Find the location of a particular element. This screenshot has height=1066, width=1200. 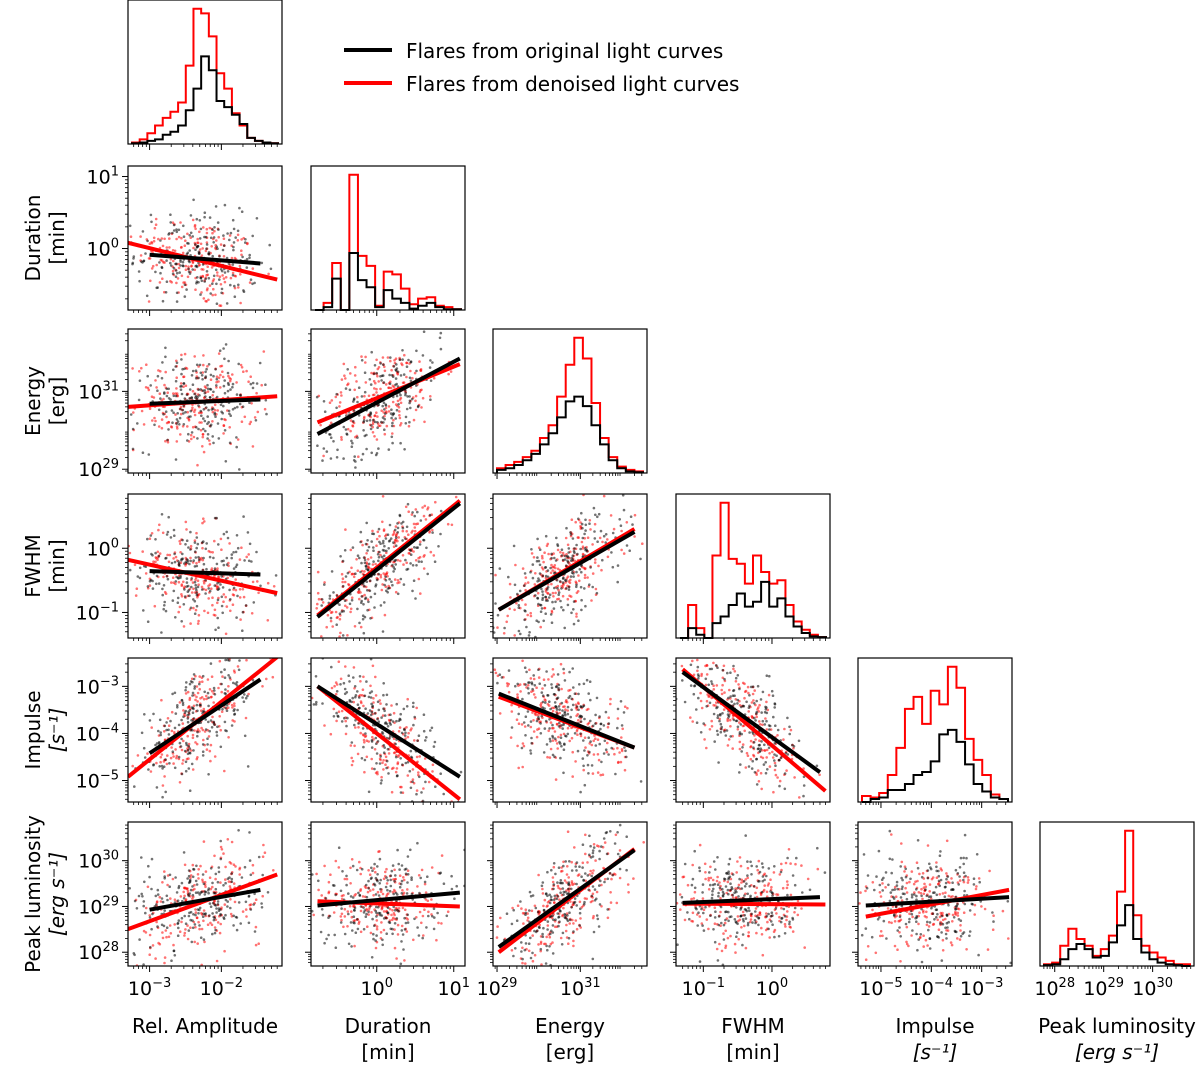

histogram-original is located at coordinates (570, 434).